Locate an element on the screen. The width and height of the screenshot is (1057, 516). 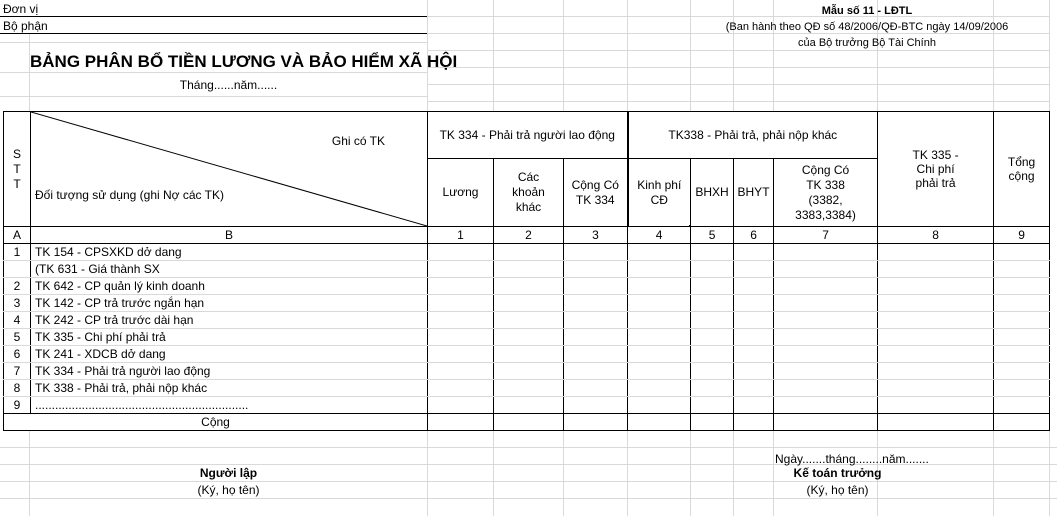
row-stt-cell: 4 is located at coordinates (17, 320).